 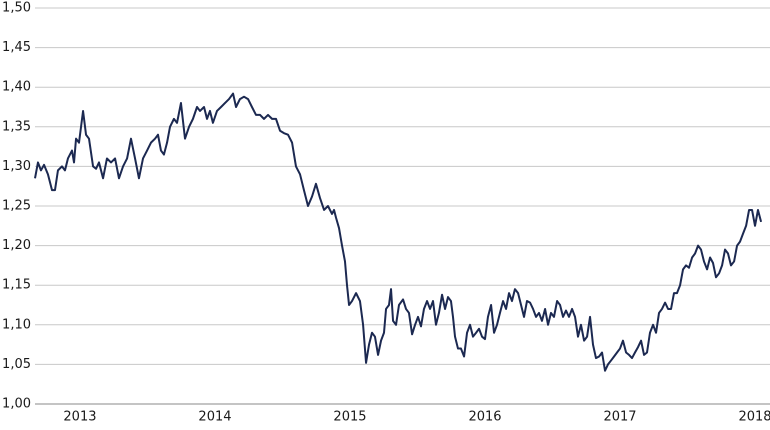 I want to click on y-tick-label: 1,25, so click(x=16, y=206).